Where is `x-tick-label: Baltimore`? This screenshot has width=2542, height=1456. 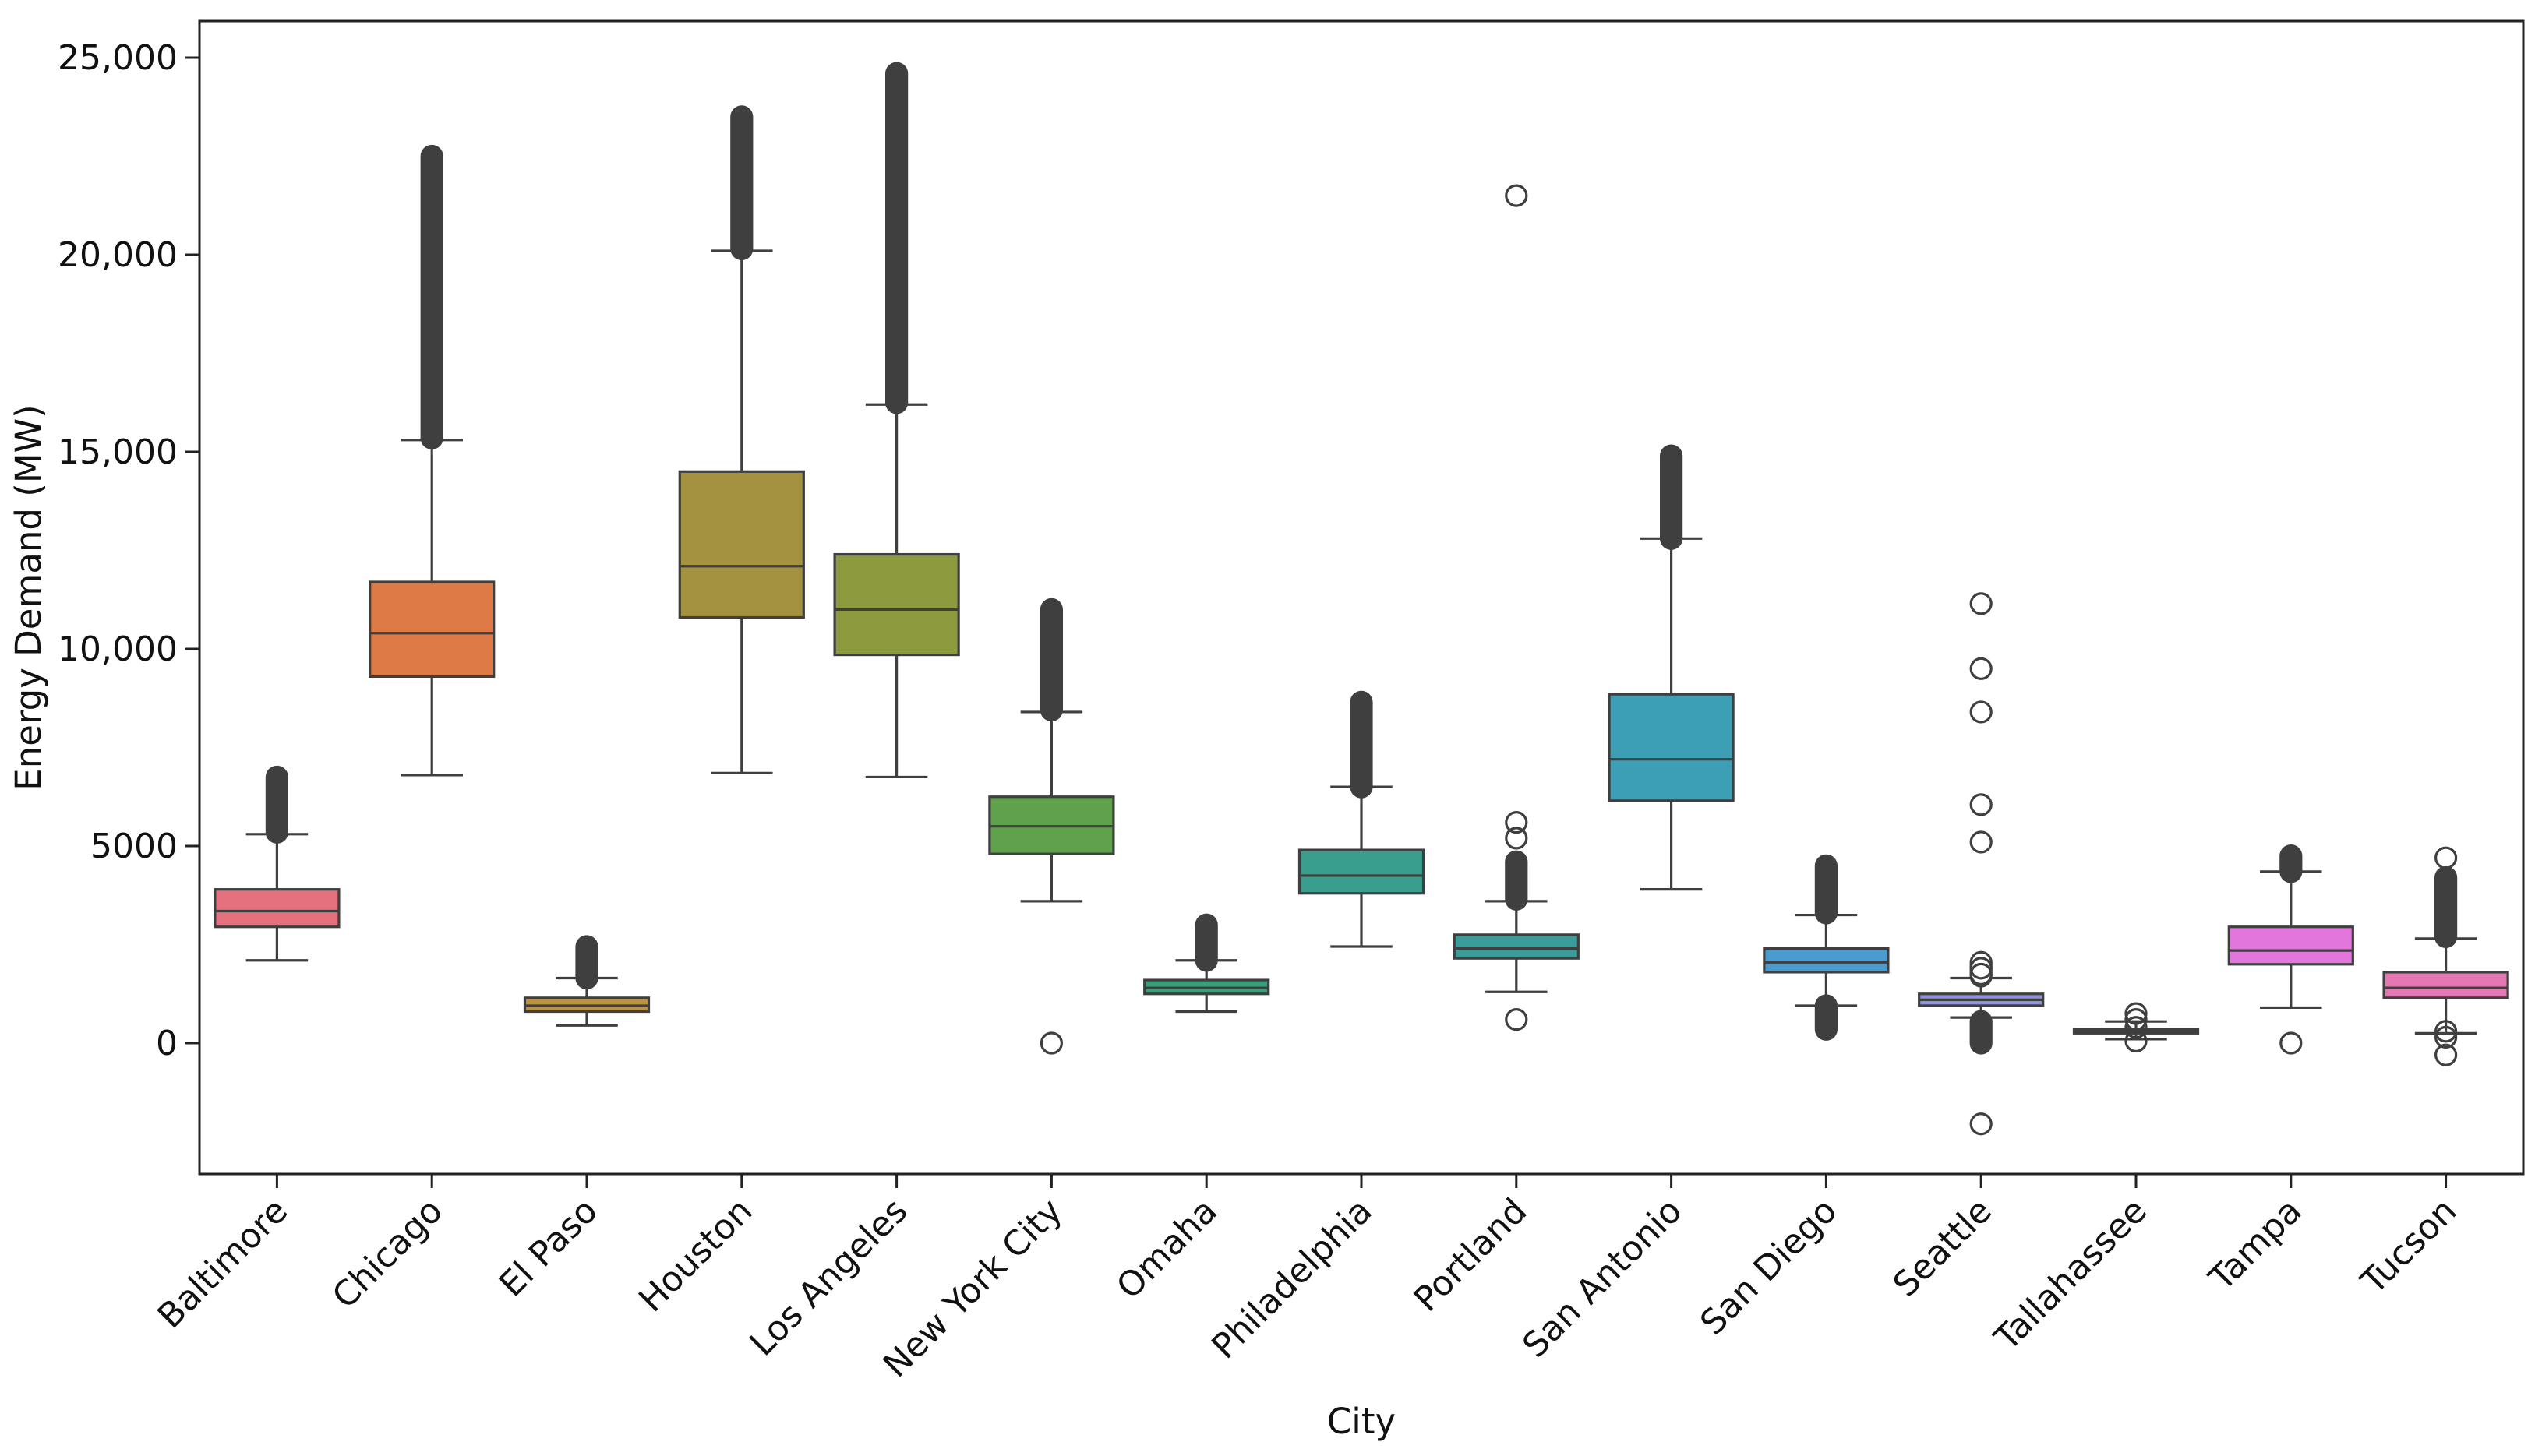
x-tick-label: Baltimore is located at coordinates (223, 1264).